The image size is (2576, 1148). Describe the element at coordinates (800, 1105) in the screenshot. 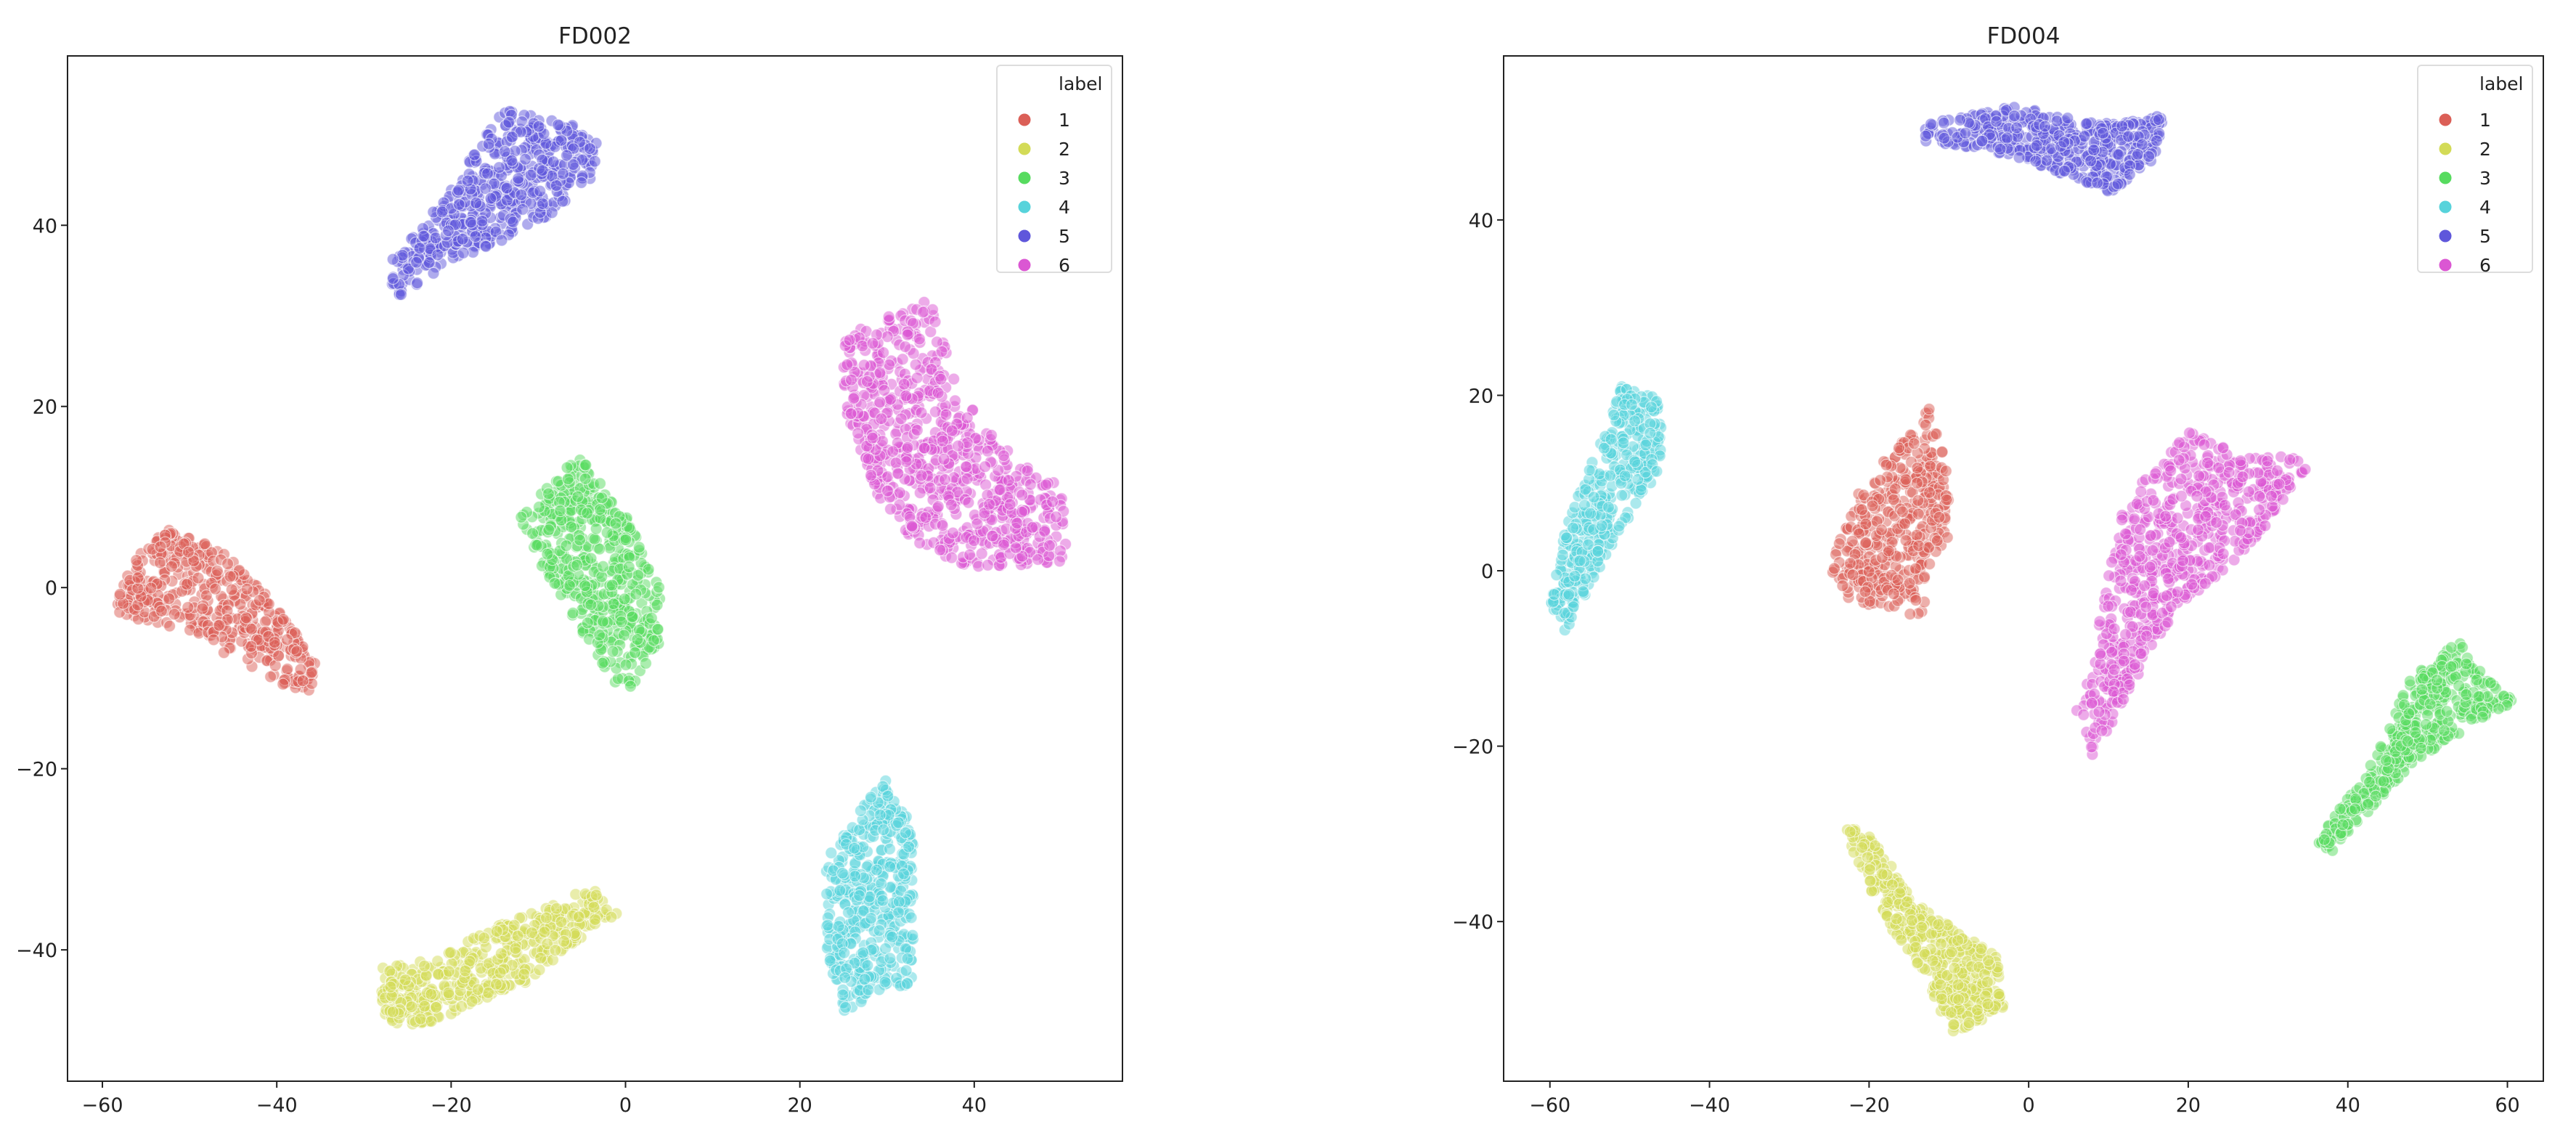

I see `x-tick-label: 20` at that location.